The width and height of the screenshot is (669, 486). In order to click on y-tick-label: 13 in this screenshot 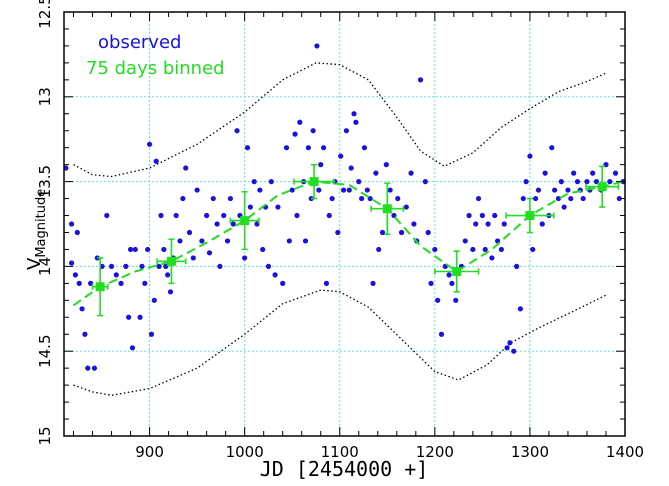, I will do `click(45, 96)`.